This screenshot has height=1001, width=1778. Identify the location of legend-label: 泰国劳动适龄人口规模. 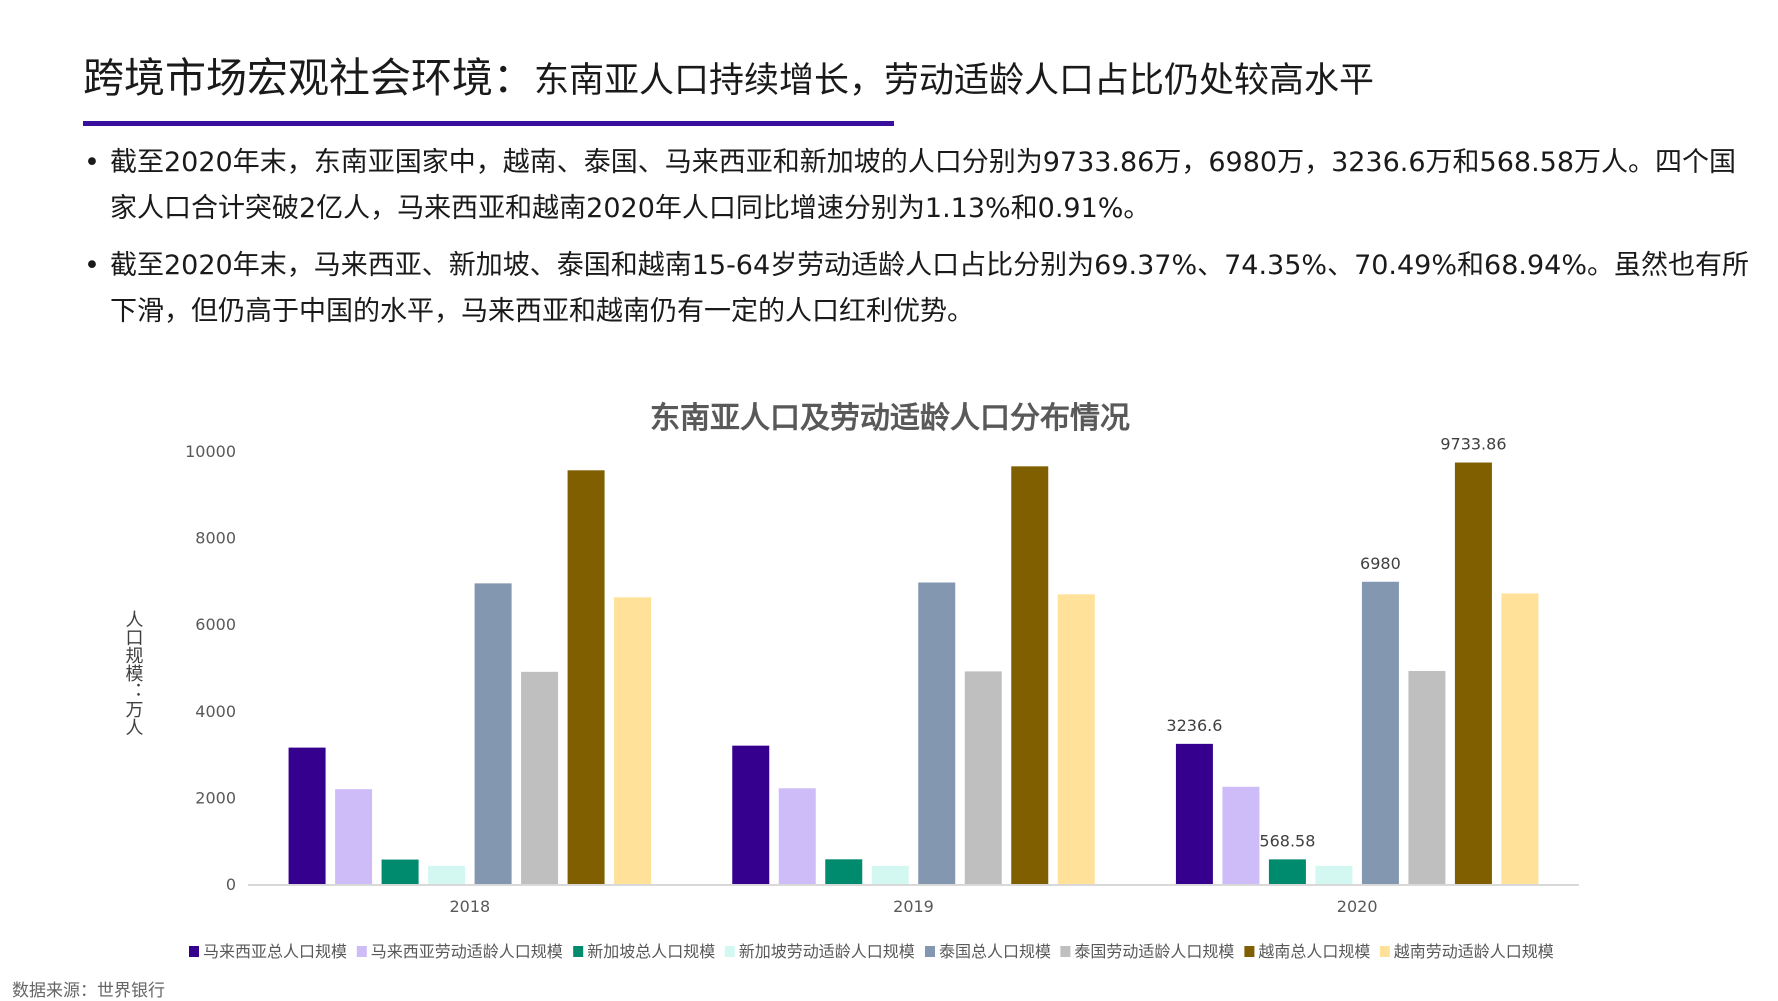
(1154, 951).